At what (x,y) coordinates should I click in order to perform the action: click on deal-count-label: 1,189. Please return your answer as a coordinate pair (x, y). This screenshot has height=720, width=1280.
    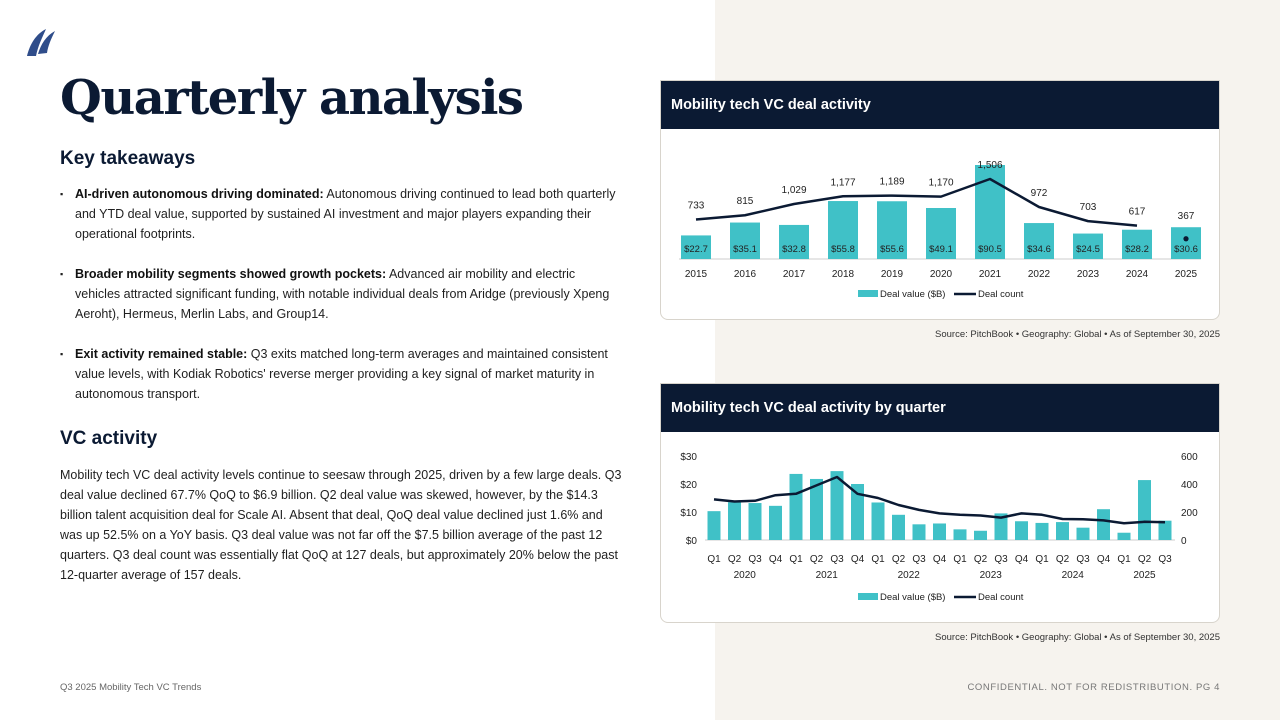
    Looking at the image, I should click on (891, 182).